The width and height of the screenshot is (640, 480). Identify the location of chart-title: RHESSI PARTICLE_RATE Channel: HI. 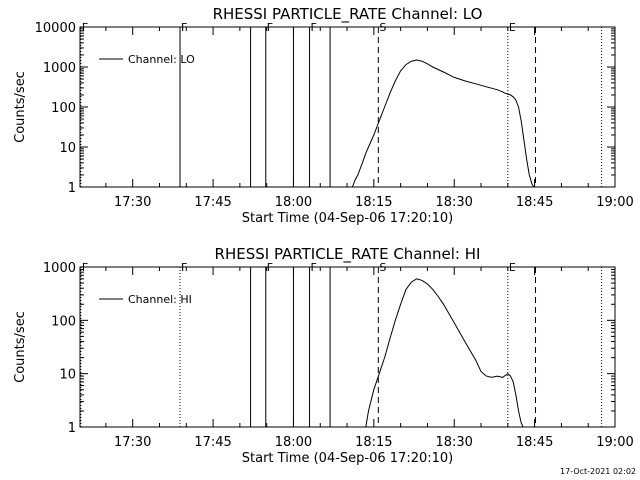
(348, 254).